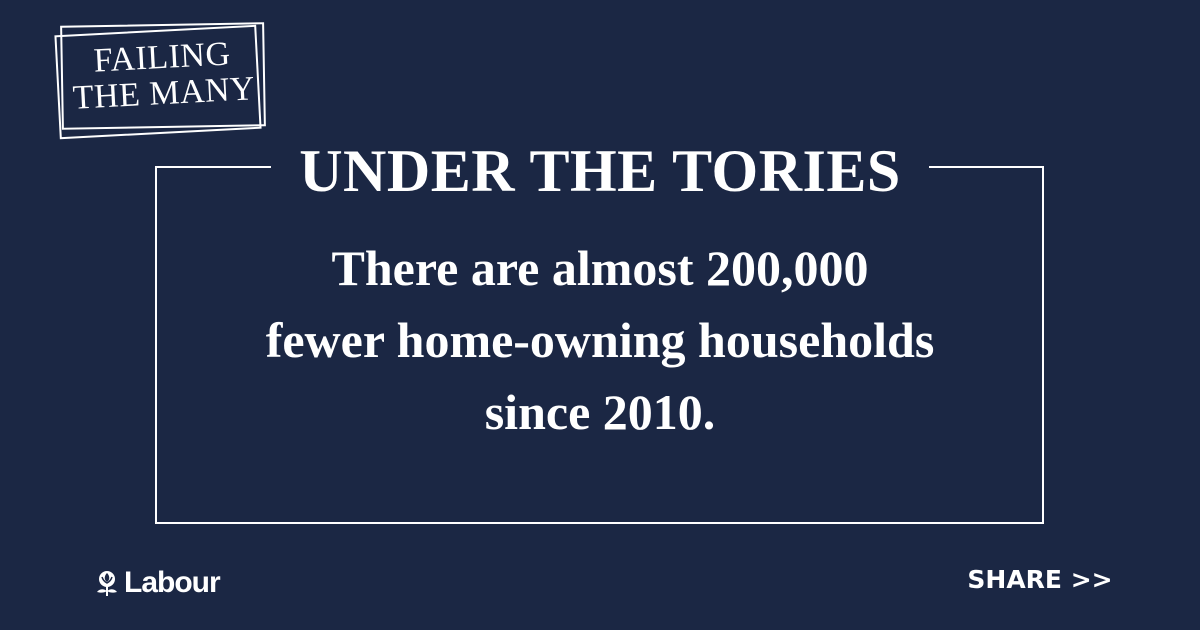 The height and width of the screenshot is (630, 1200). Describe the element at coordinates (162, 76) in the screenshot. I see `stamp-text: FAILING THE MANY` at that location.